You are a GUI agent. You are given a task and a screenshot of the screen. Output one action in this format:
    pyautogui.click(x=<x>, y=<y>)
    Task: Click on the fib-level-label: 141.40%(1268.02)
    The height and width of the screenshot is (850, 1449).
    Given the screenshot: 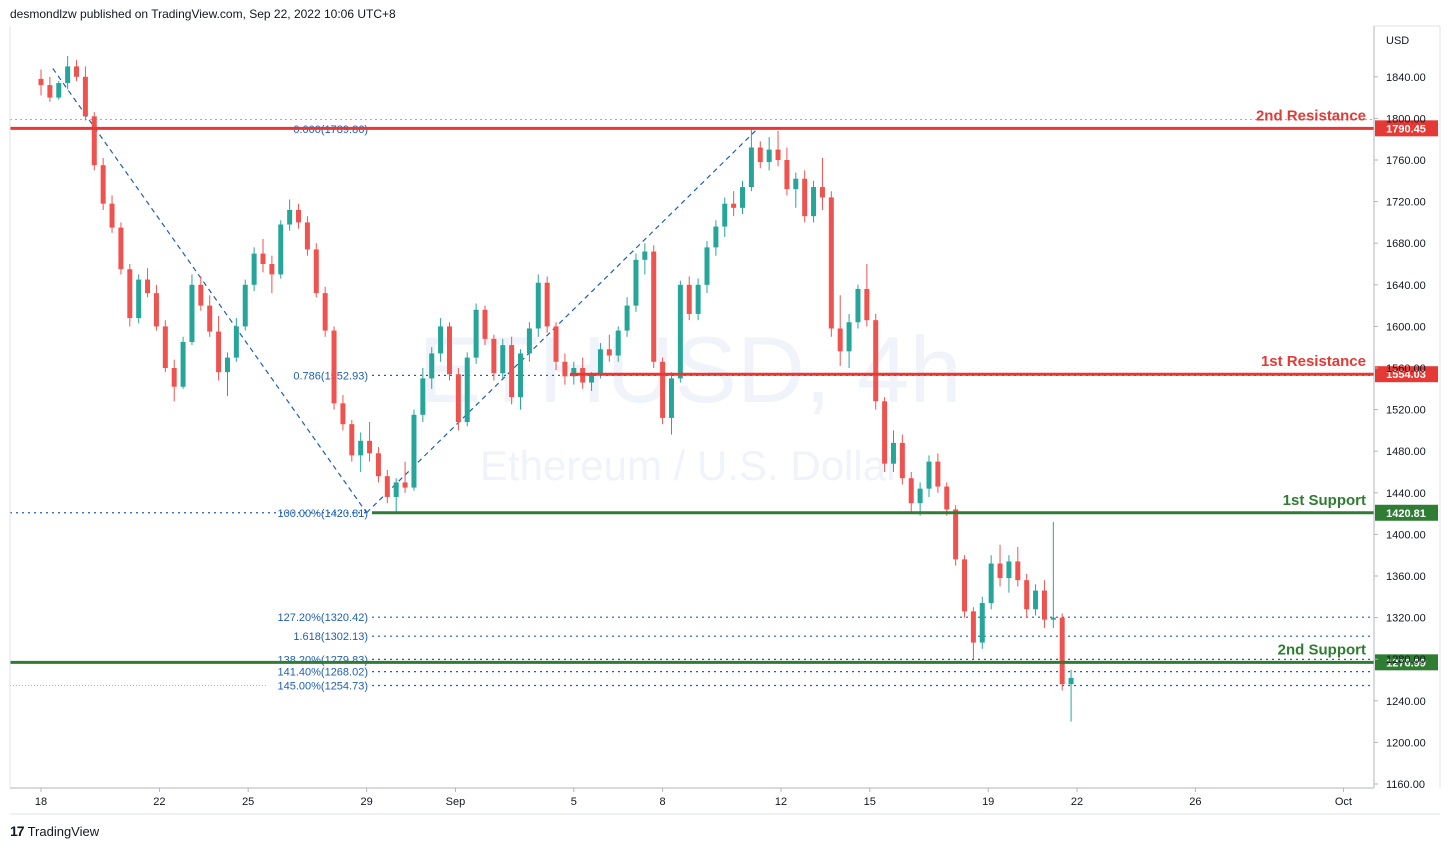 What is the action you would take?
    pyautogui.click(x=322, y=673)
    